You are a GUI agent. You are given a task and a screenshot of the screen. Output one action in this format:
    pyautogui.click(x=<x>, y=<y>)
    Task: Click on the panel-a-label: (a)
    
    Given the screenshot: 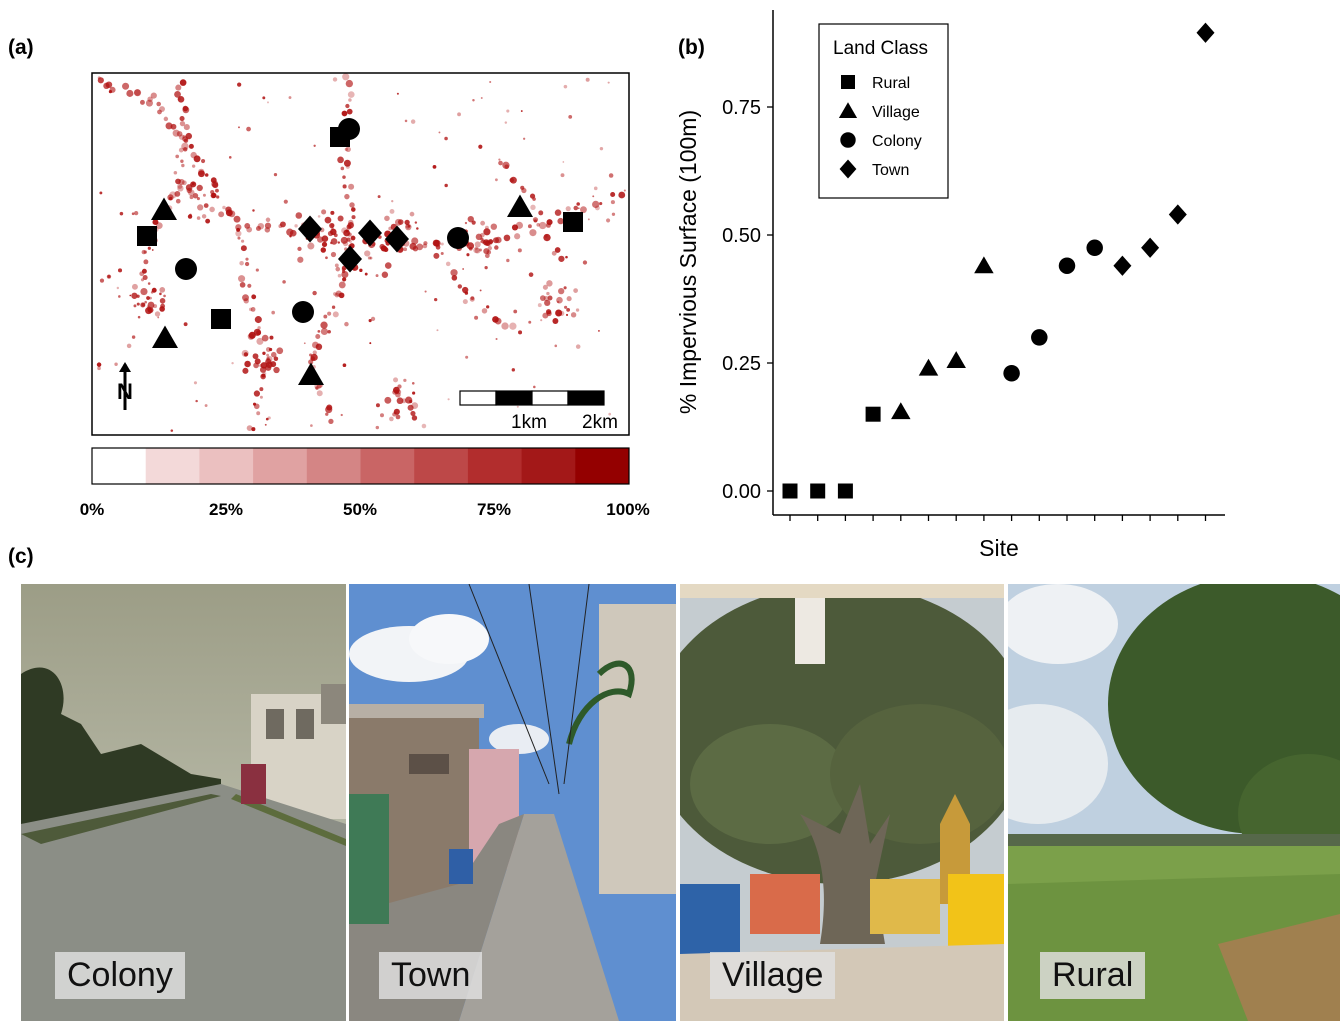 What is the action you would take?
    pyautogui.click(x=21, y=47)
    